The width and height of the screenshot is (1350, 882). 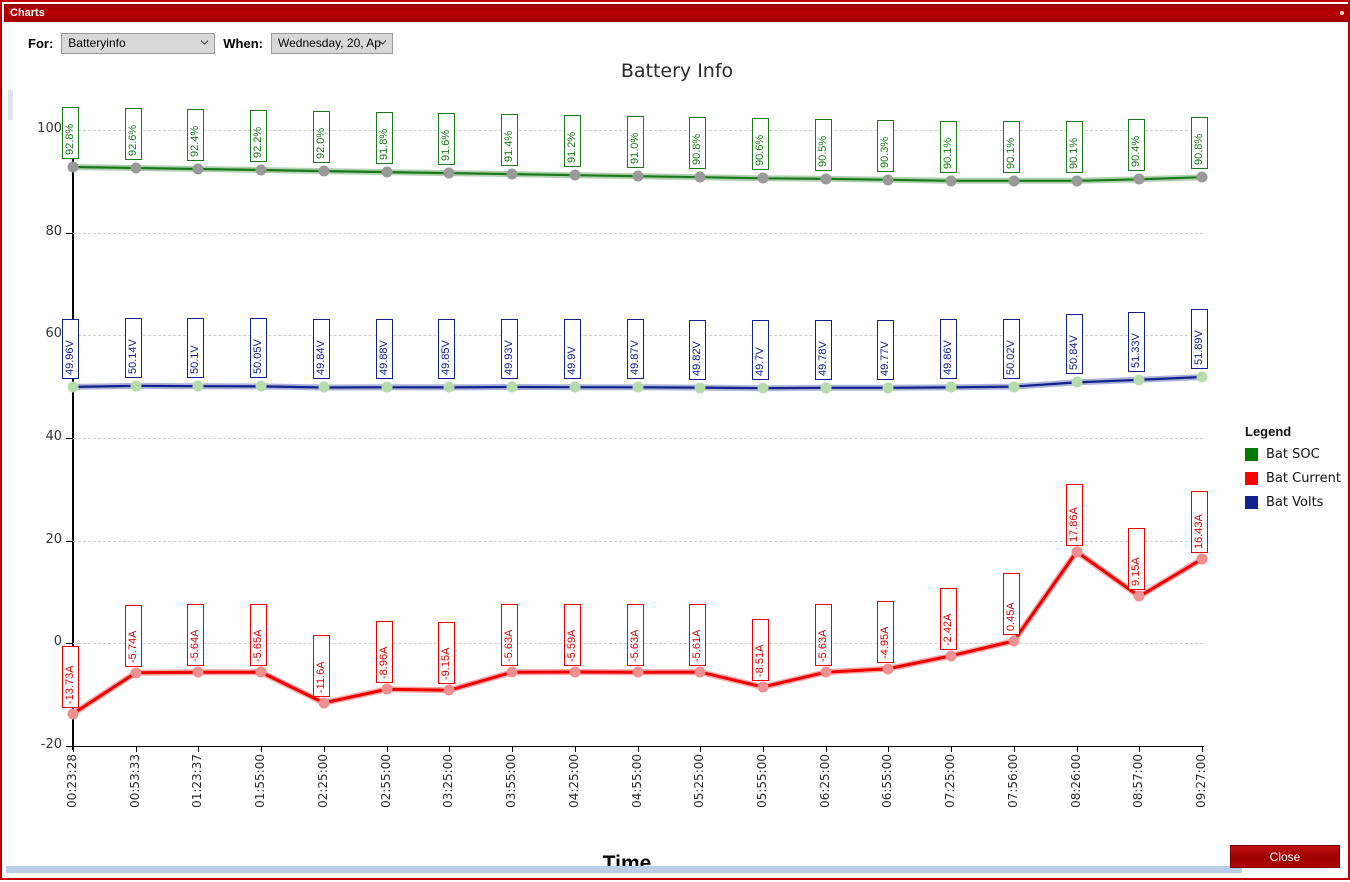 What do you see at coordinates (635, 142) in the screenshot?
I see `data-value-callout: 91.0%` at bounding box center [635, 142].